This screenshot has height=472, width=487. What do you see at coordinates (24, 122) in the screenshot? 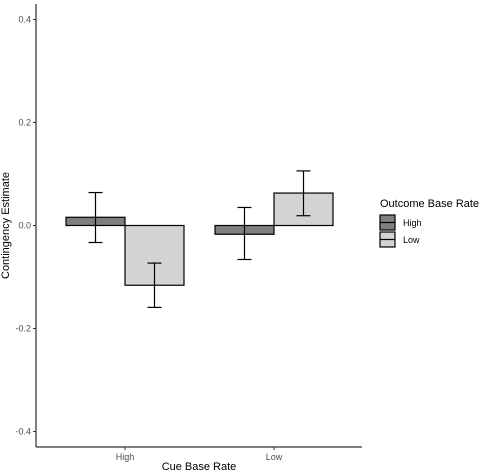
I see `y-tick-label: 0.2` at bounding box center [24, 122].